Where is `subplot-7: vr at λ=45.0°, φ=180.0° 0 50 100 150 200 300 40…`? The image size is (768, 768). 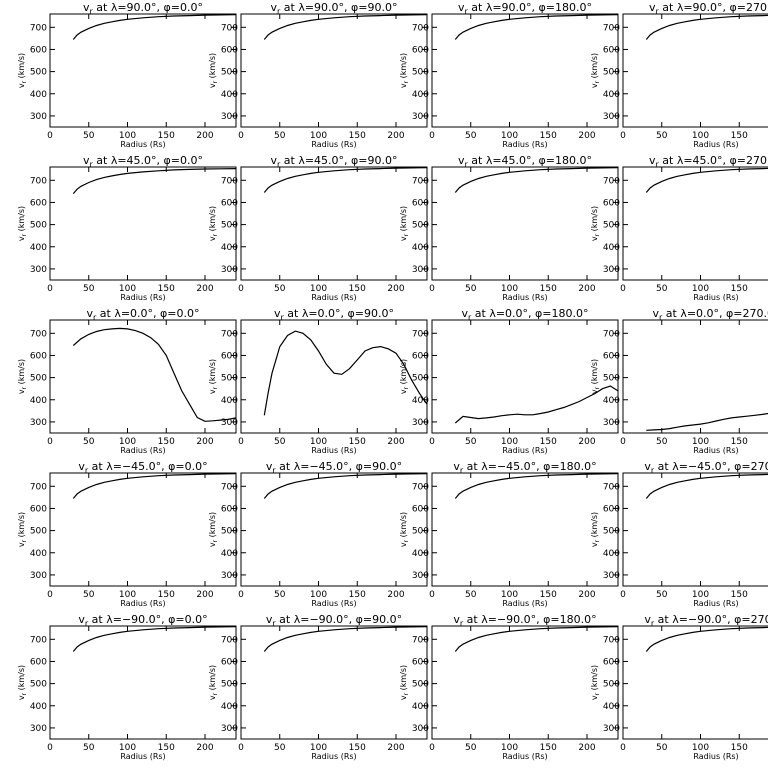
subplot-7: vr at λ=45.0°, φ=180.0° 0 50 100 150 200 300 40… is located at coordinates (509, 228).